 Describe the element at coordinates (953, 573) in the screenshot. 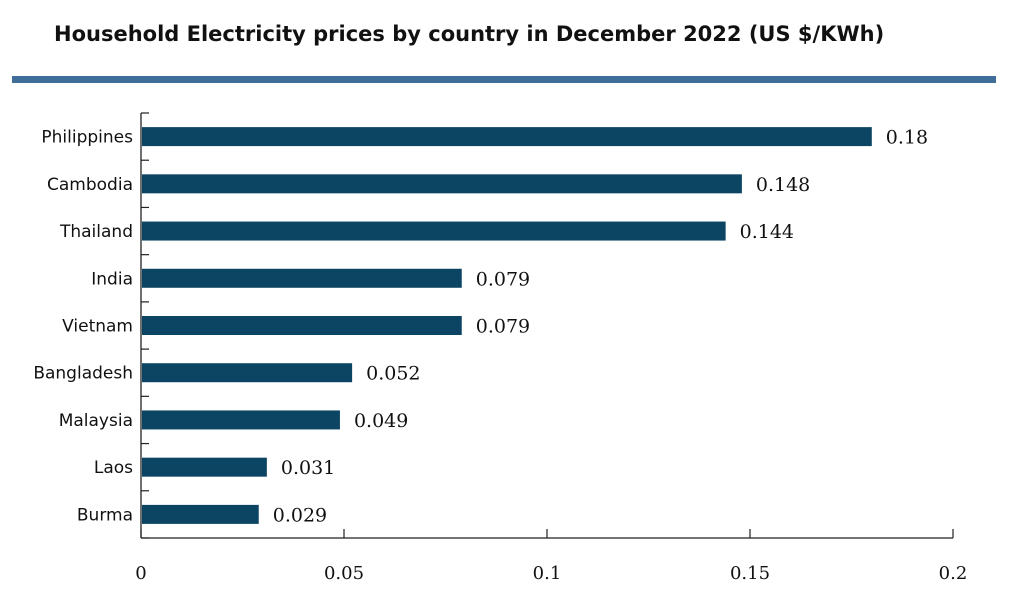

I see `x-tick-label: 0.2` at that location.